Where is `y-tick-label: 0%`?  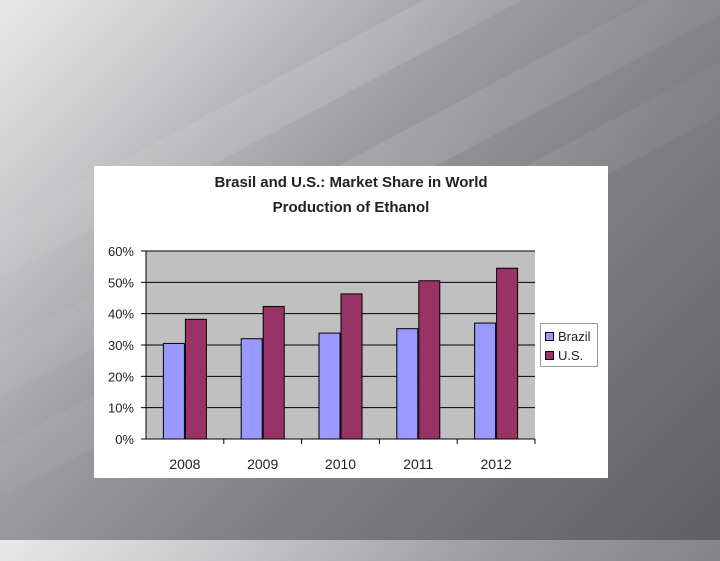
y-tick-label: 0% is located at coordinates (124, 439).